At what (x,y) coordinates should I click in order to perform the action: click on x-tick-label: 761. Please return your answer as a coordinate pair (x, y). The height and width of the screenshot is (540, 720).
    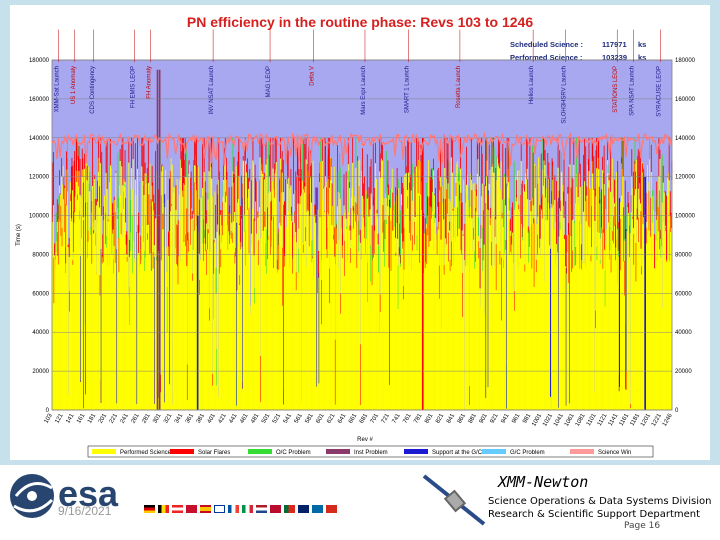
    Looking at the image, I should click on (407, 418).